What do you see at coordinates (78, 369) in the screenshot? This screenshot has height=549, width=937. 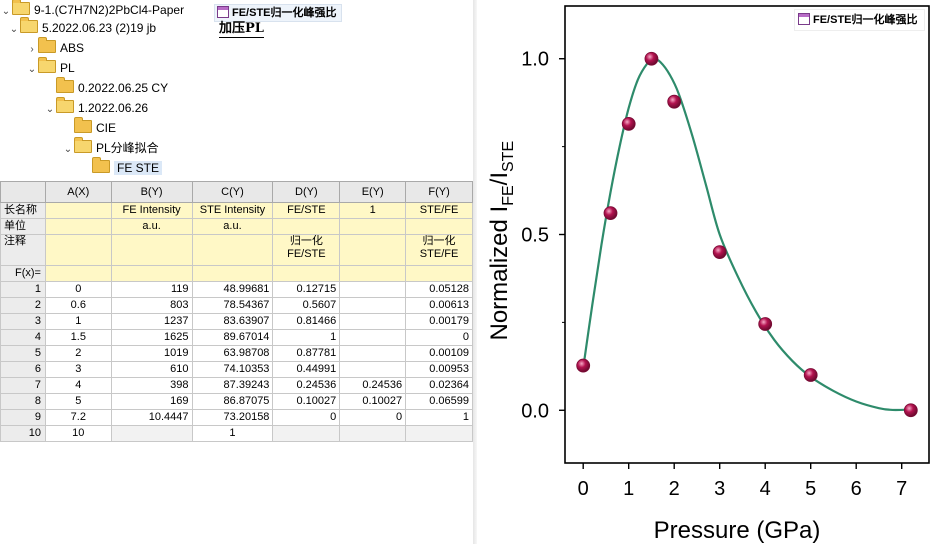 I see `table-cell: 3` at bounding box center [78, 369].